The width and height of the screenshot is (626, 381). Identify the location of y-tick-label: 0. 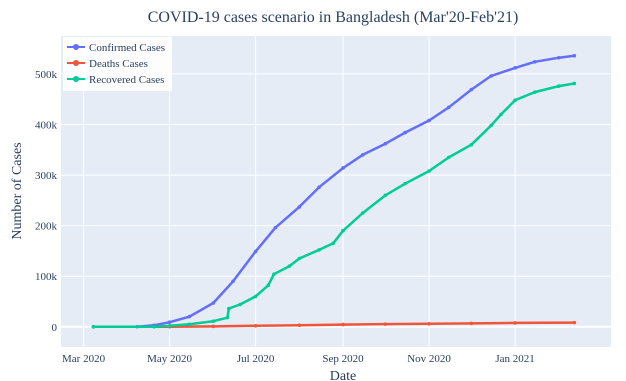
(55, 328).